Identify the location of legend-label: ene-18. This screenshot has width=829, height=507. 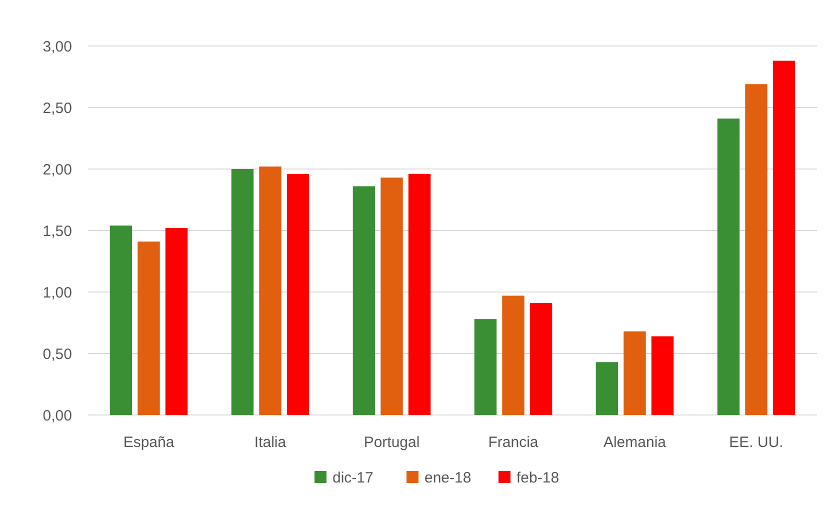
(448, 477).